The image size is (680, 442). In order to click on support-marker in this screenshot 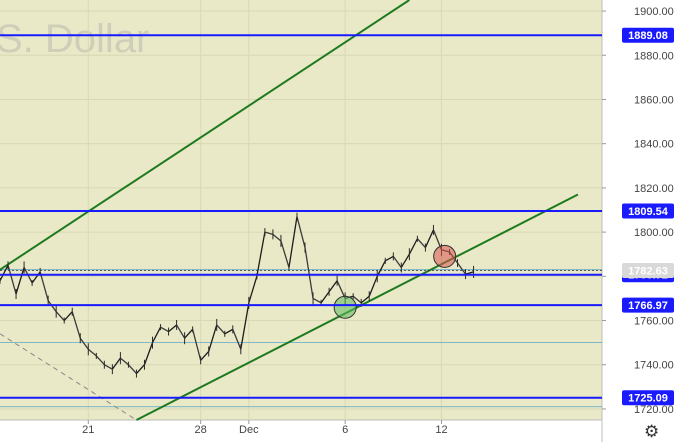, I will do `click(345, 307)`.